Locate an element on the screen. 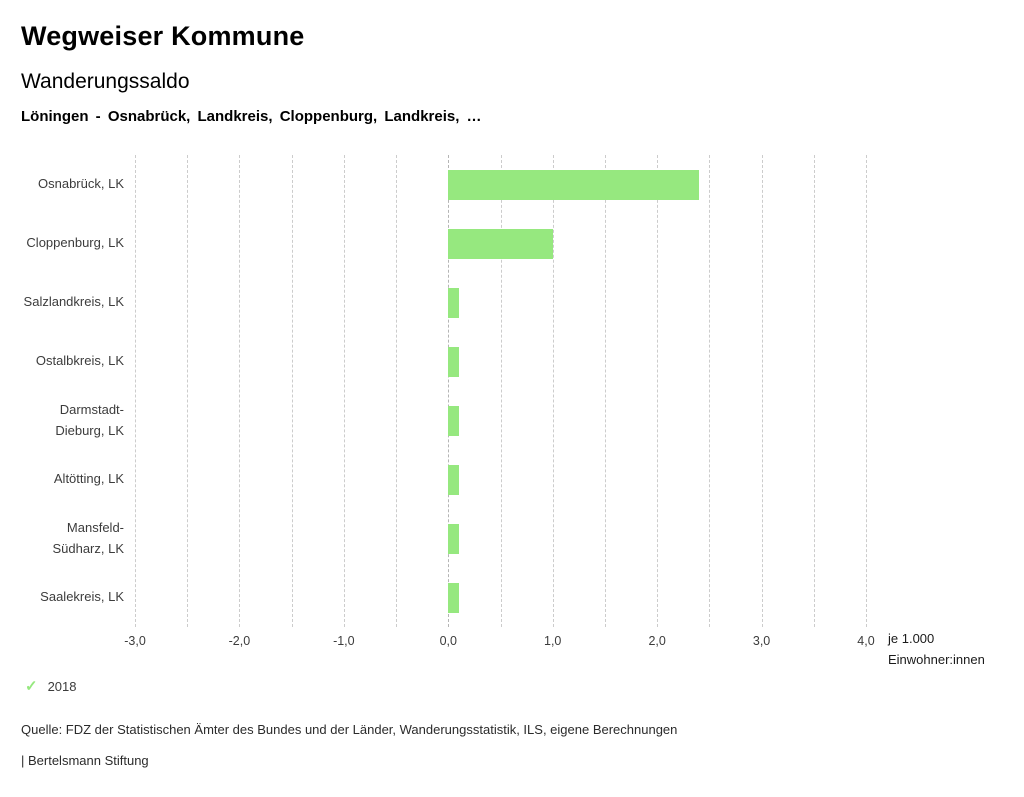 The width and height of the screenshot is (1024, 797). category-label: Cloppenburg, LK is located at coordinates (75, 243).